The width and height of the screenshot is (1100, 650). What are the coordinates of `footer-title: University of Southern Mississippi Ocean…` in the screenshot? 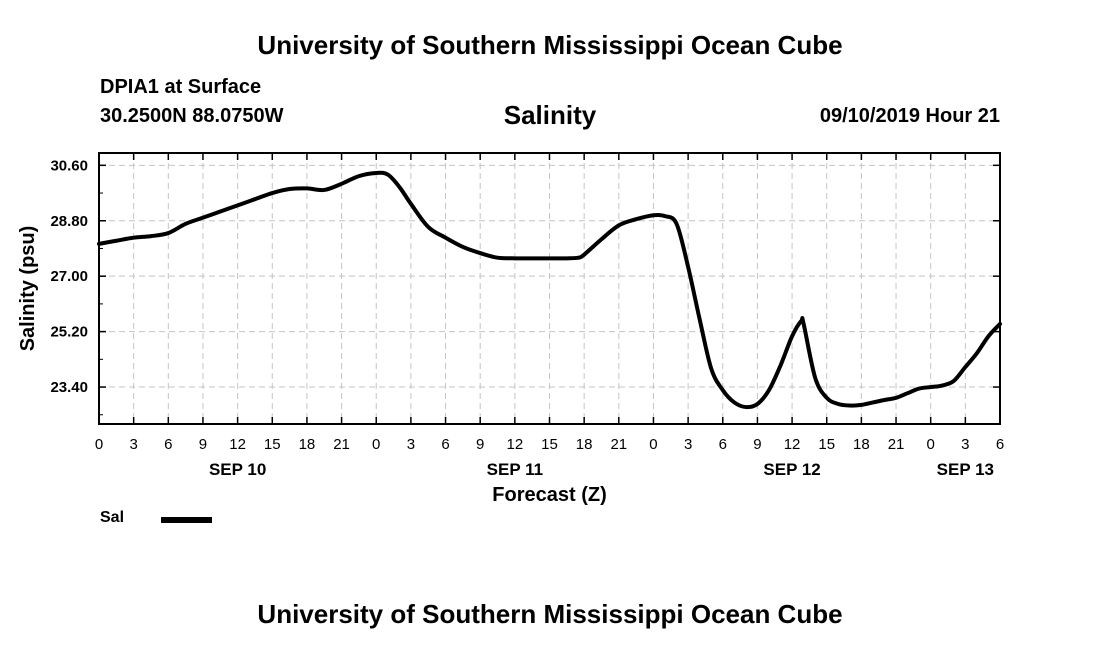 It's located at (550, 614).